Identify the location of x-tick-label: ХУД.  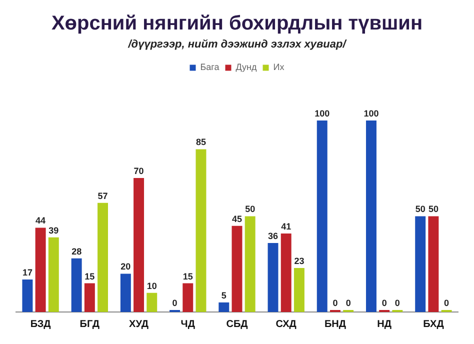
(139, 324).